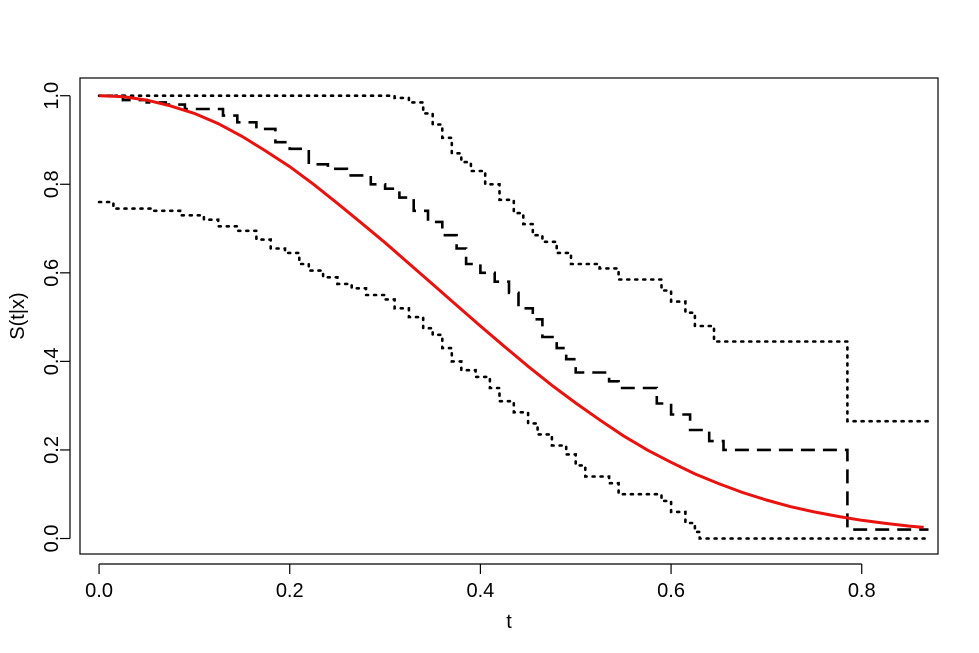 The height and width of the screenshot is (653, 979). I want to click on x-tick-label: 0.4, so click(480, 591).